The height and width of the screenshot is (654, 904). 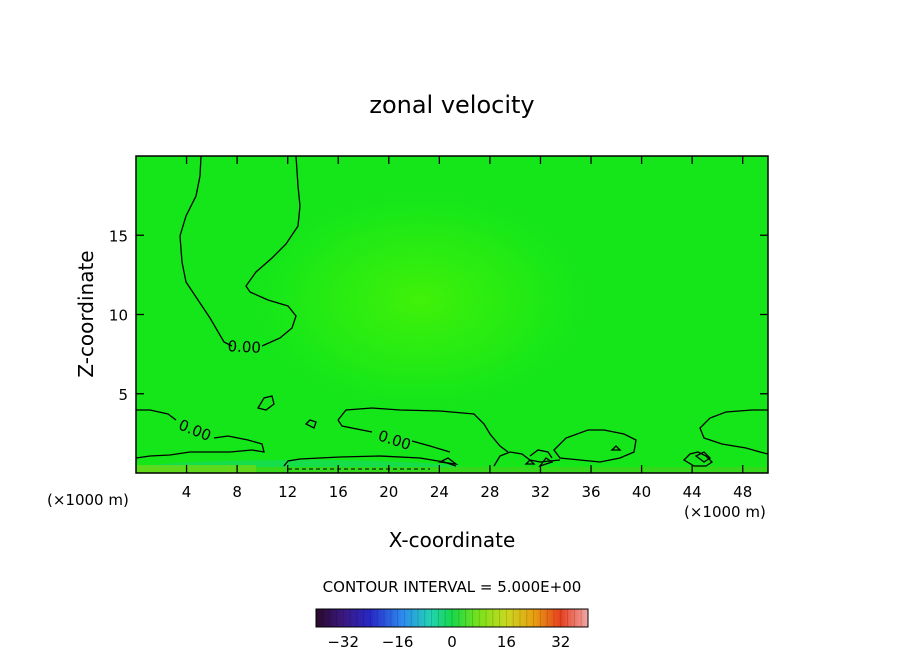 What do you see at coordinates (86, 313) in the screenshot?
I see `y-axis-label: Z-coordinate` at bounding box center [86, 313].